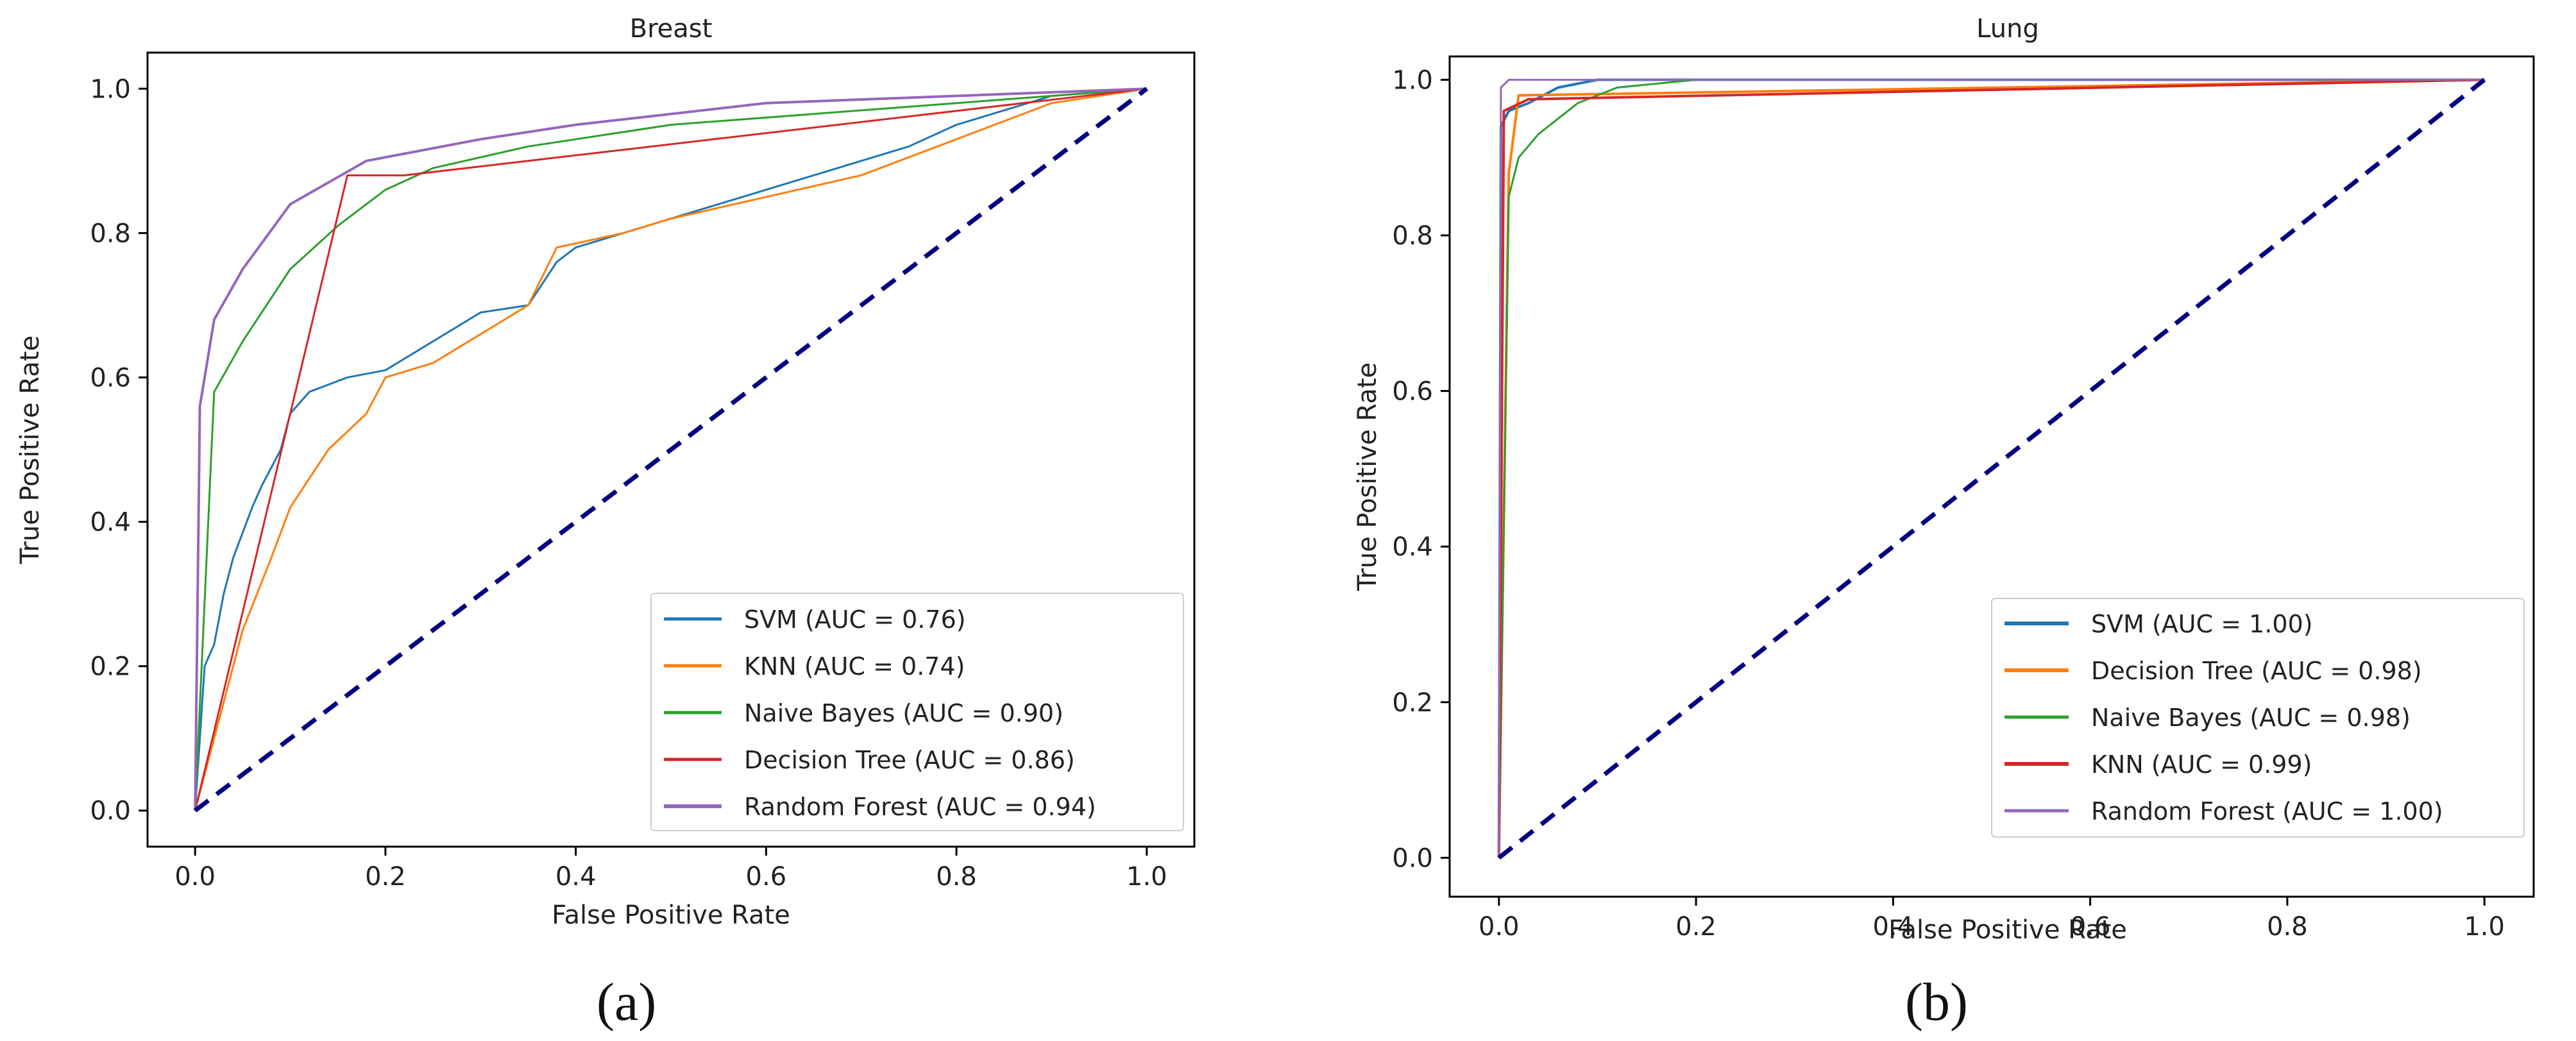 Image resolution: width=2576 pixels, height=1041 pixels. What do you see at coordinates (1412, 80) in the screenshot?
I see `lung-y-tick-label-5: 1.0` at bounding box center [1412, 80].